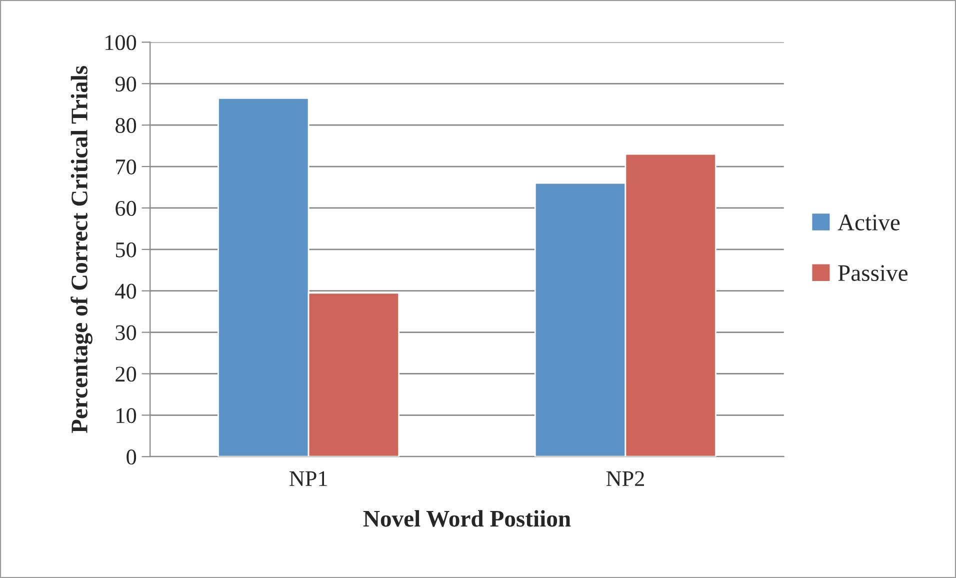 Image resolution: width=956 pixels, height=578 pixels. I want to click on legend-label: Passive, so click(873, 273).